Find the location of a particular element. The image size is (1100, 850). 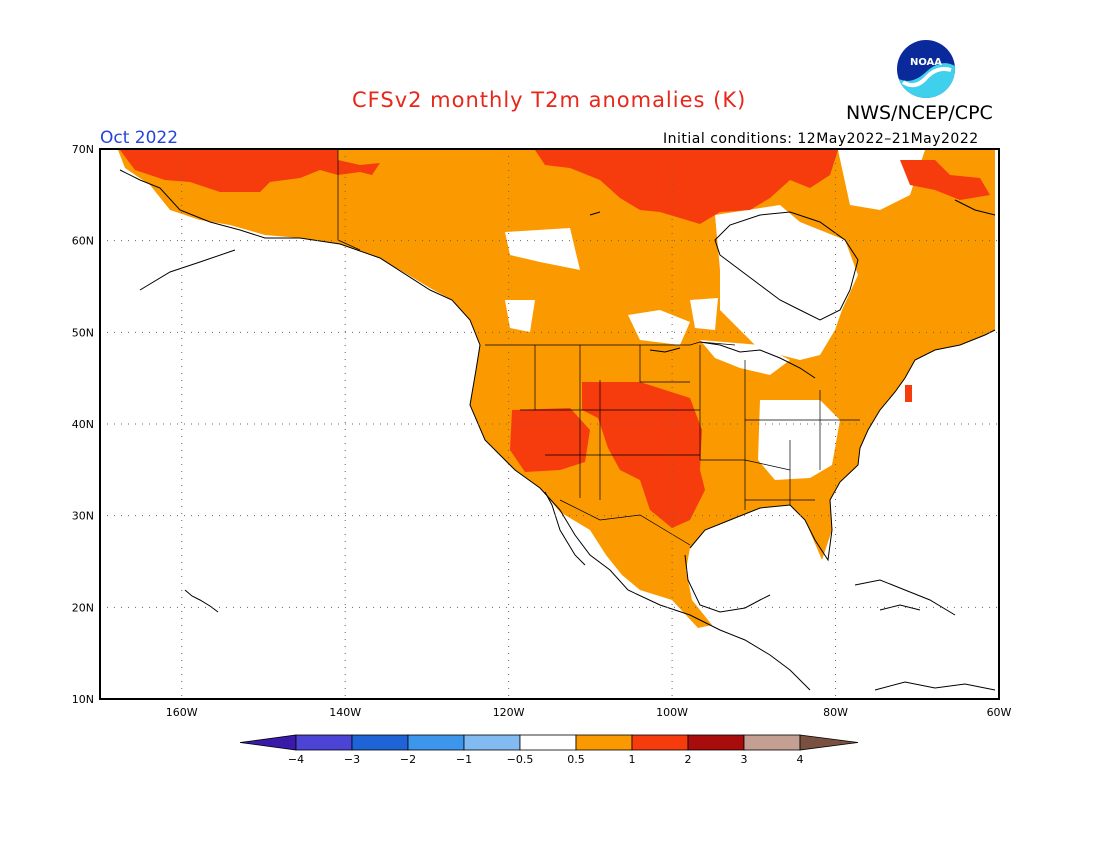

colorbar-right-arrow is located at coordinates (829, 742).